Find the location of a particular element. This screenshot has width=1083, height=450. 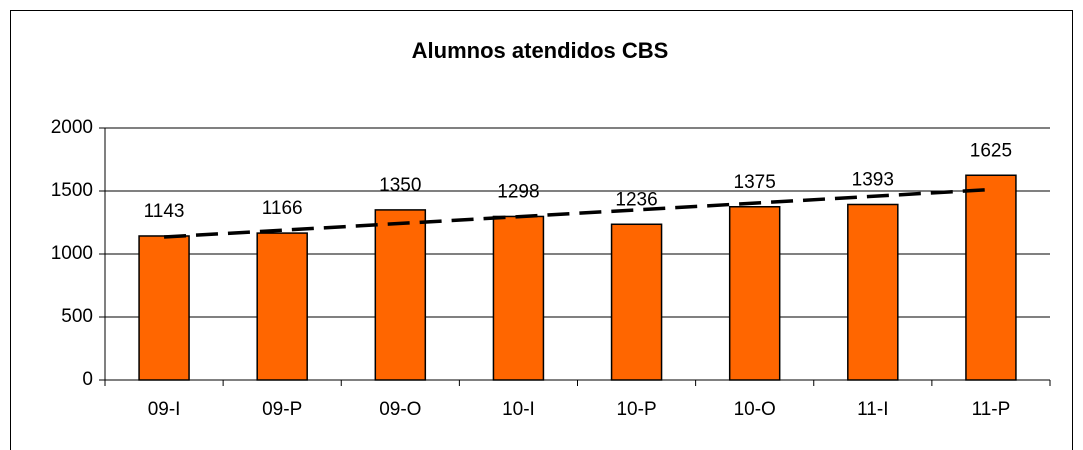

data-label: 1166 is located at coordinates (282, 208).